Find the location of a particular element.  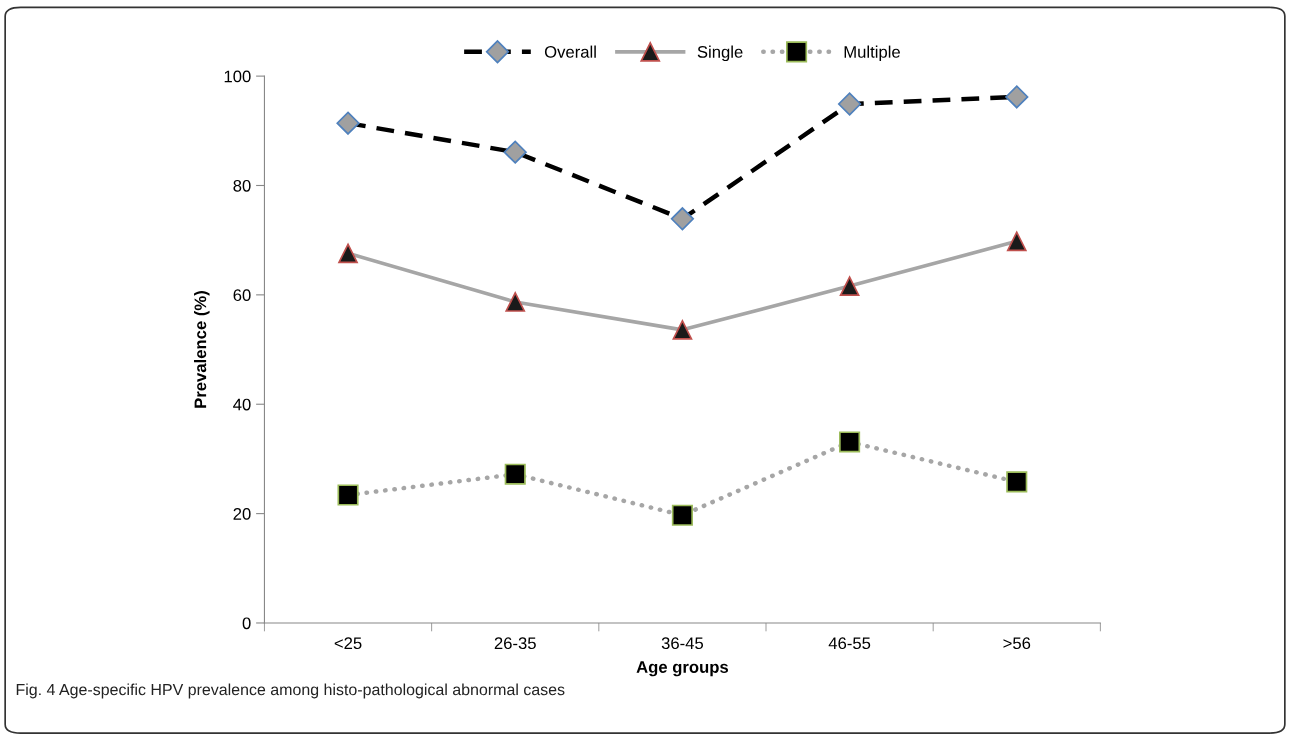

y-tick-label: 0 is located at coordinates (246, 623).